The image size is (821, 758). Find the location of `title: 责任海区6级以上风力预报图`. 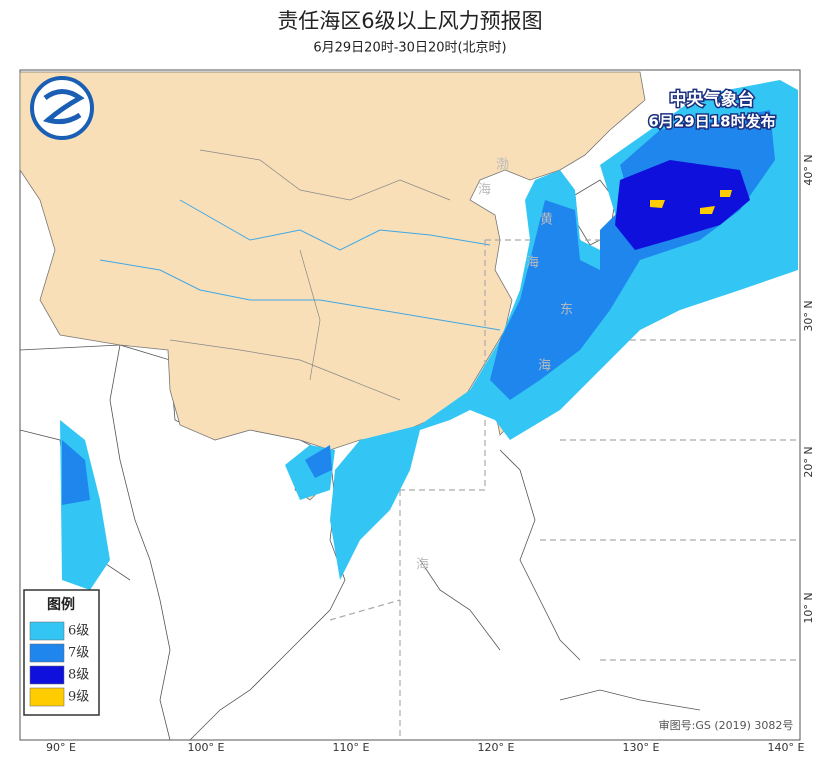

title: 责任海区6级以上风力预报图 is located at coordinates (409, 21).